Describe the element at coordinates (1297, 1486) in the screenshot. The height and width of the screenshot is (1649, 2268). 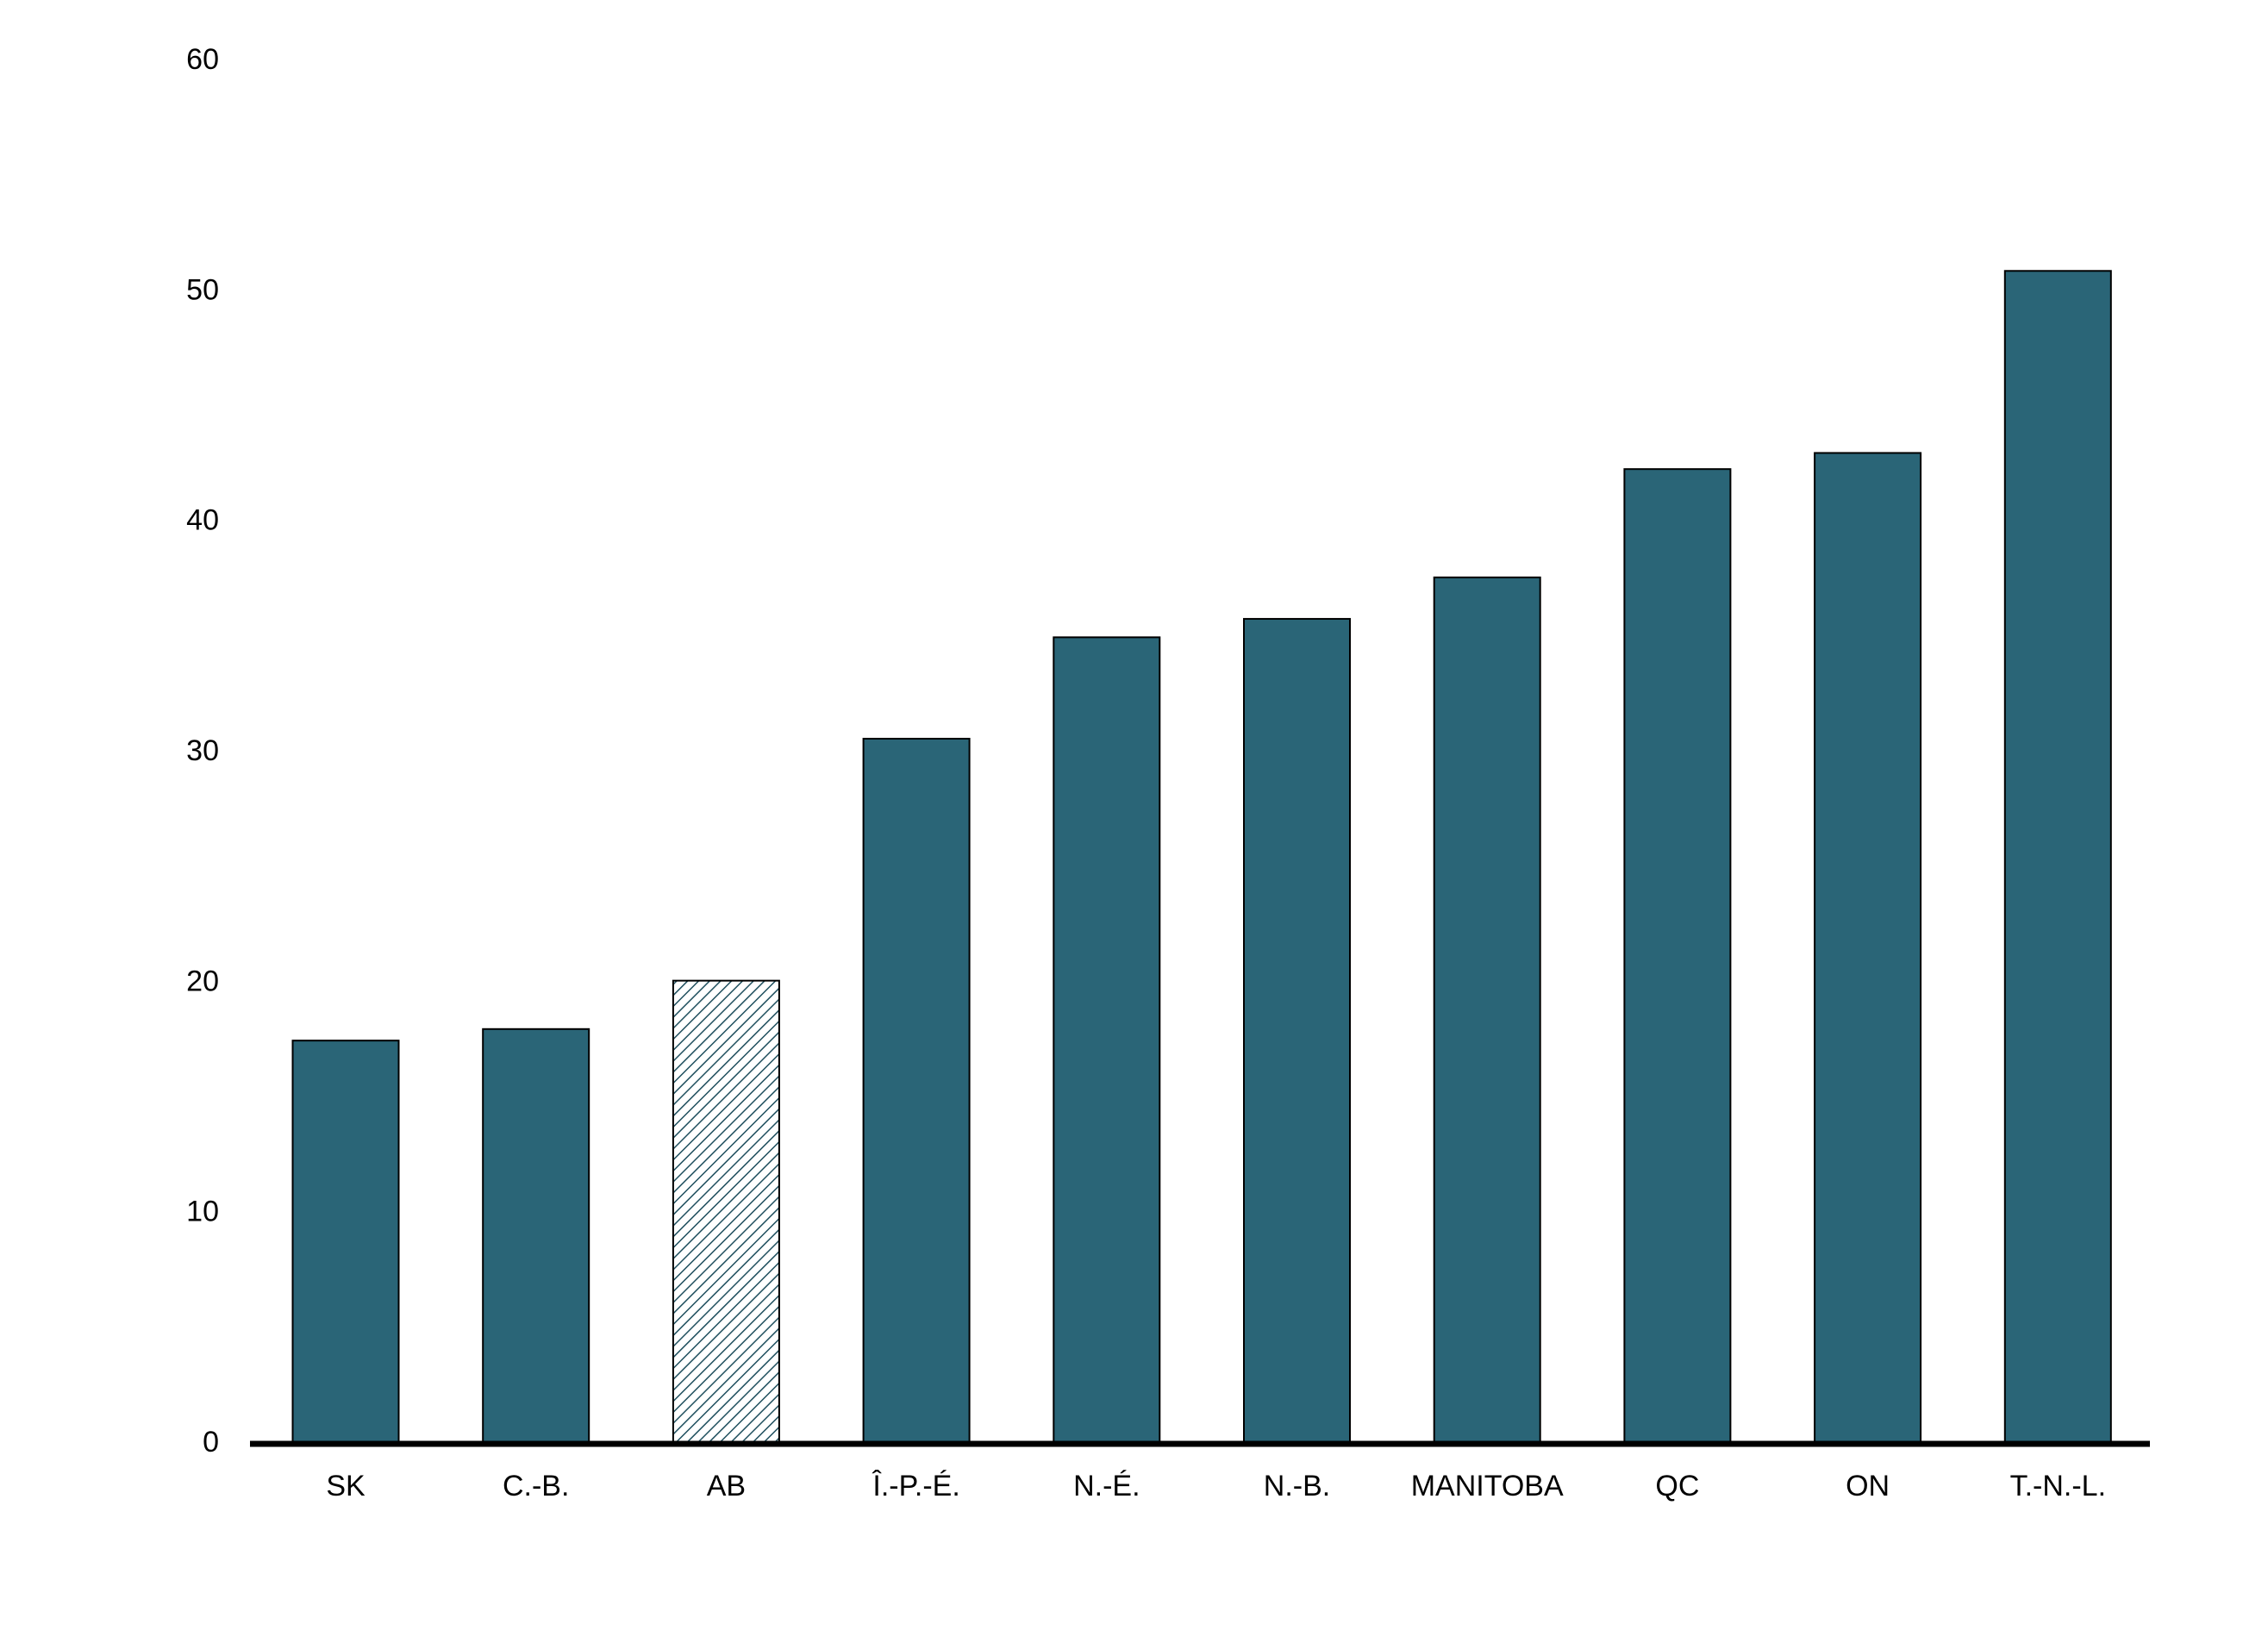
I see `x-tick-label: N.-B.` at that location.